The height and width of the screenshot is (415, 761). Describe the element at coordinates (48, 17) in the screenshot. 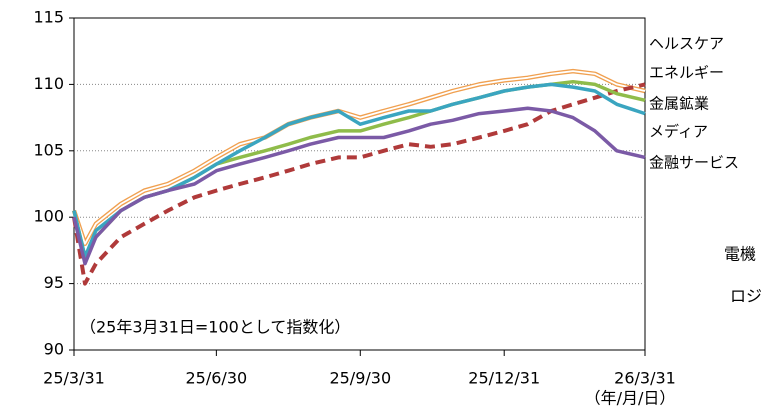

I see `y-tick-label: 115` at that location.